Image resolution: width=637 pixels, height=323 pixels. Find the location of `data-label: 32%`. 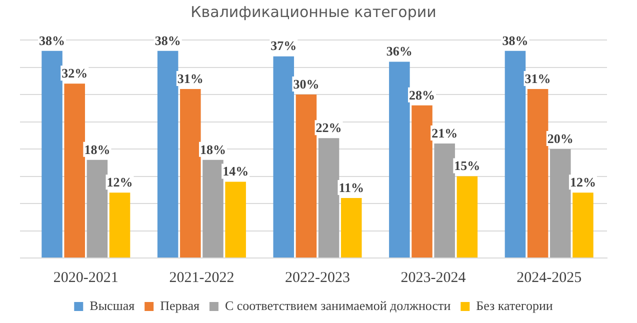

data-label: 32% is located at coordinates (75, 72).